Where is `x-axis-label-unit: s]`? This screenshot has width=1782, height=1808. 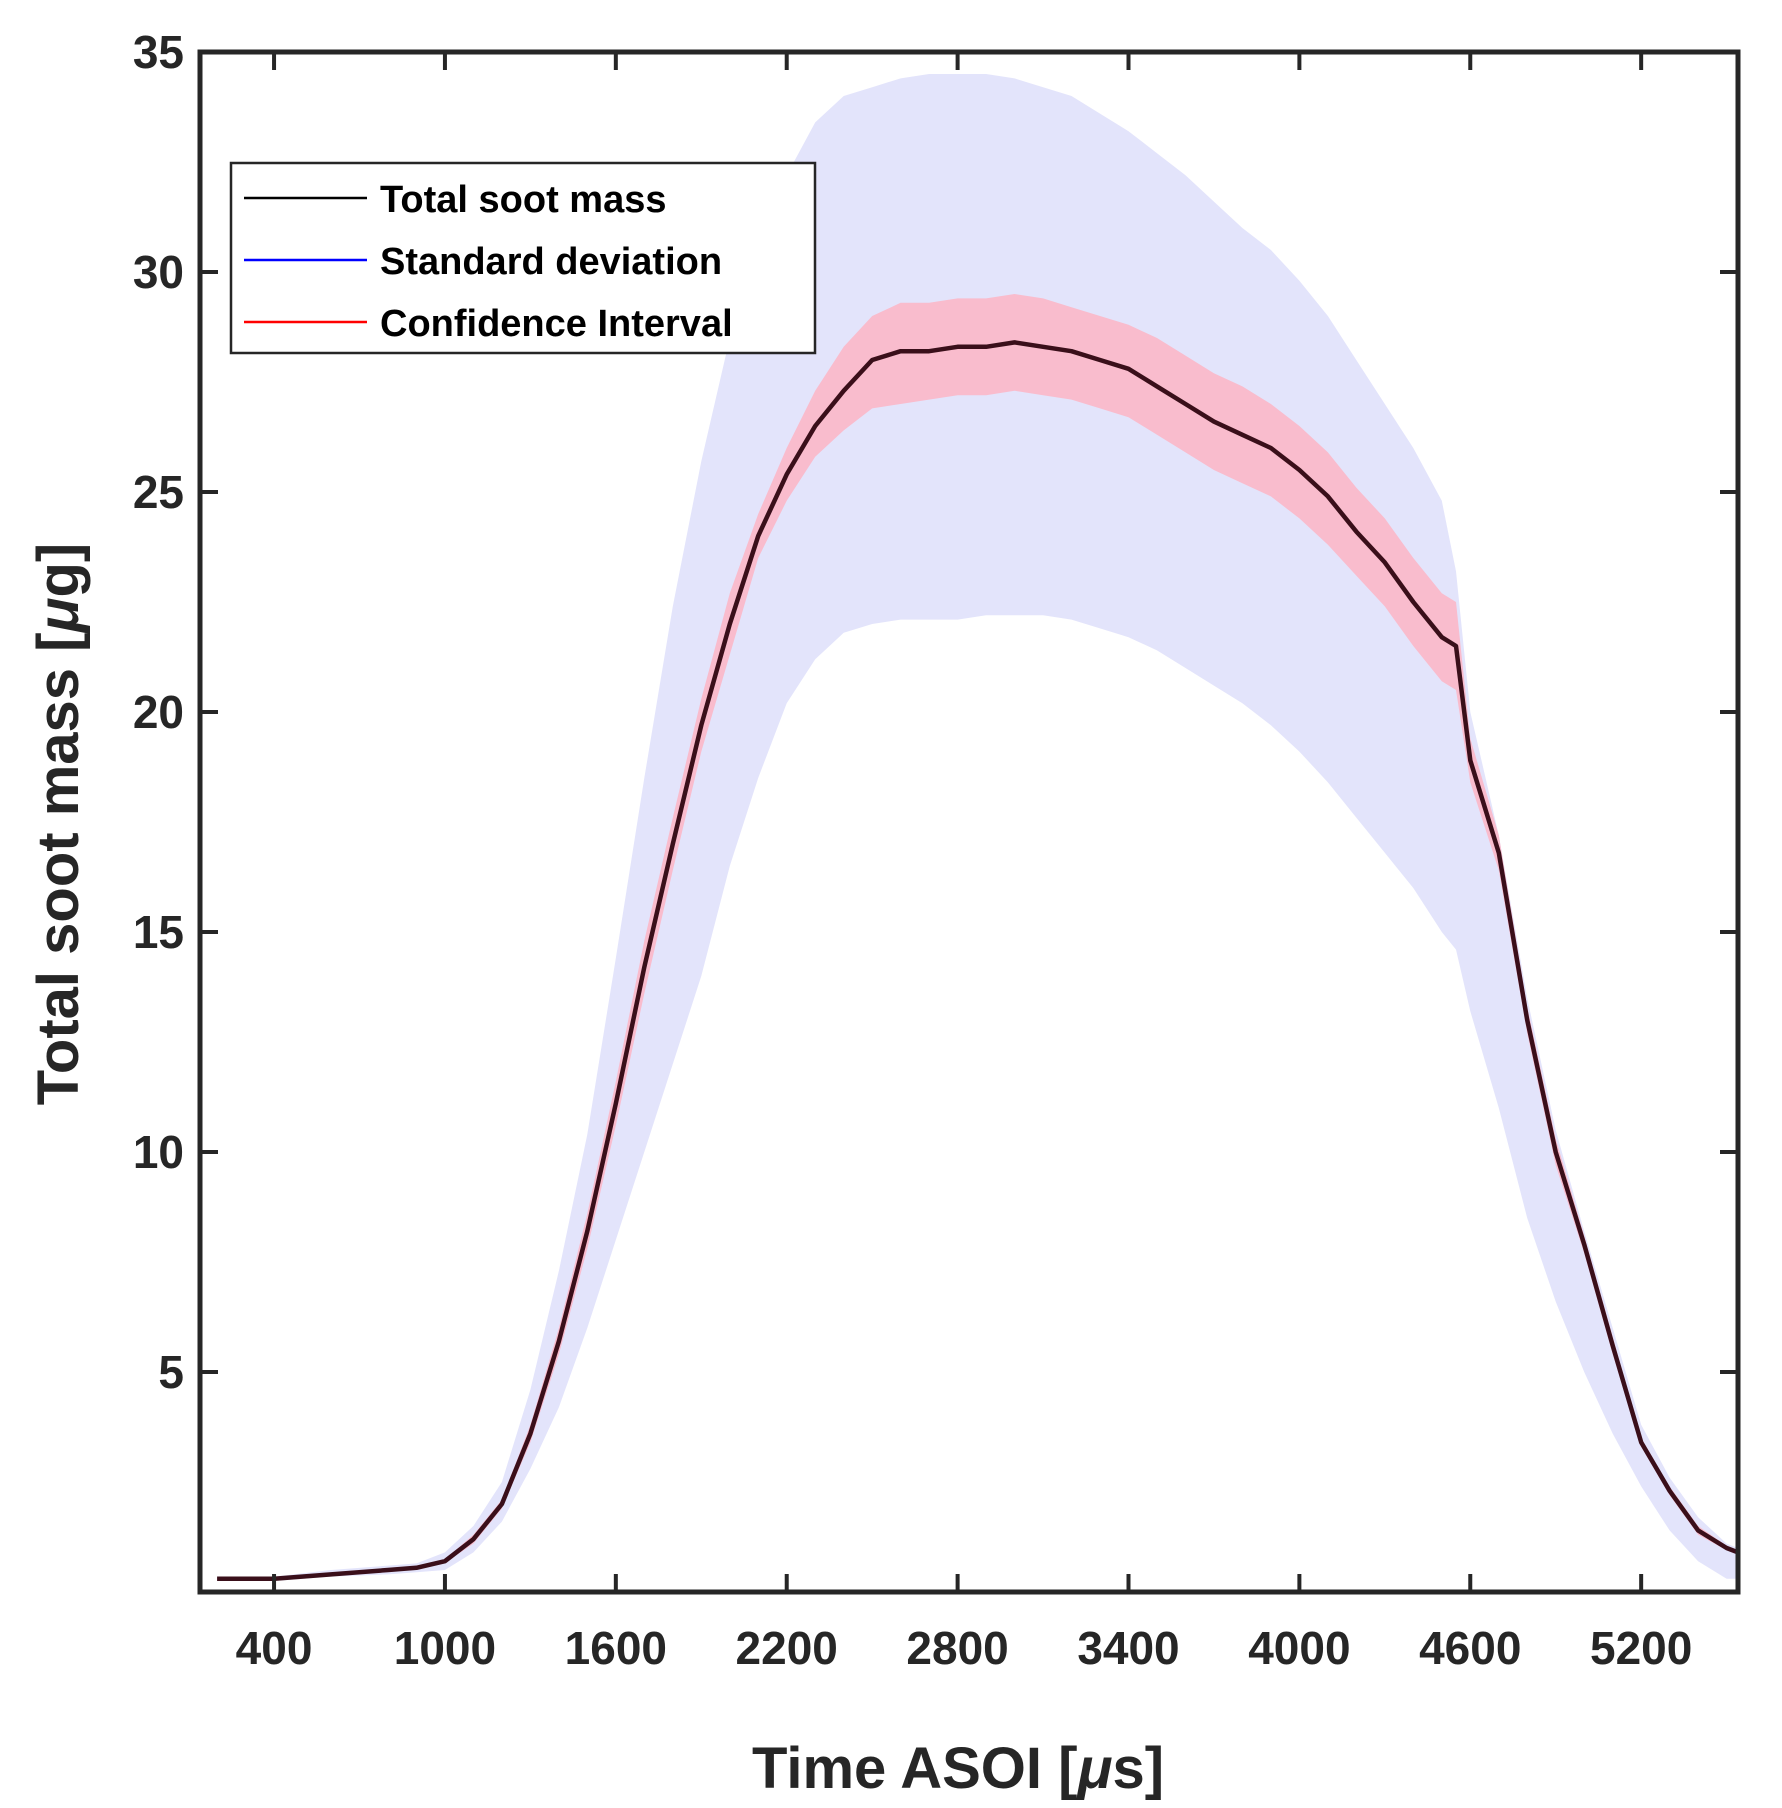 x-axis-label-unit: s] is located at coordinates (1138, 1768).